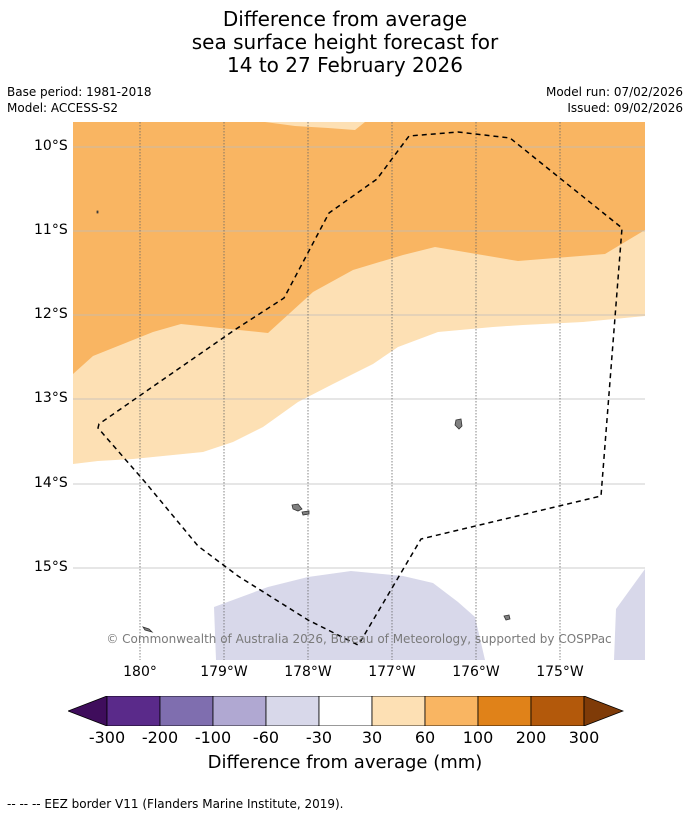  Describe the element at coordinates (160, 737) in the screenshot. I see `colorbar-label: -200` at that location.